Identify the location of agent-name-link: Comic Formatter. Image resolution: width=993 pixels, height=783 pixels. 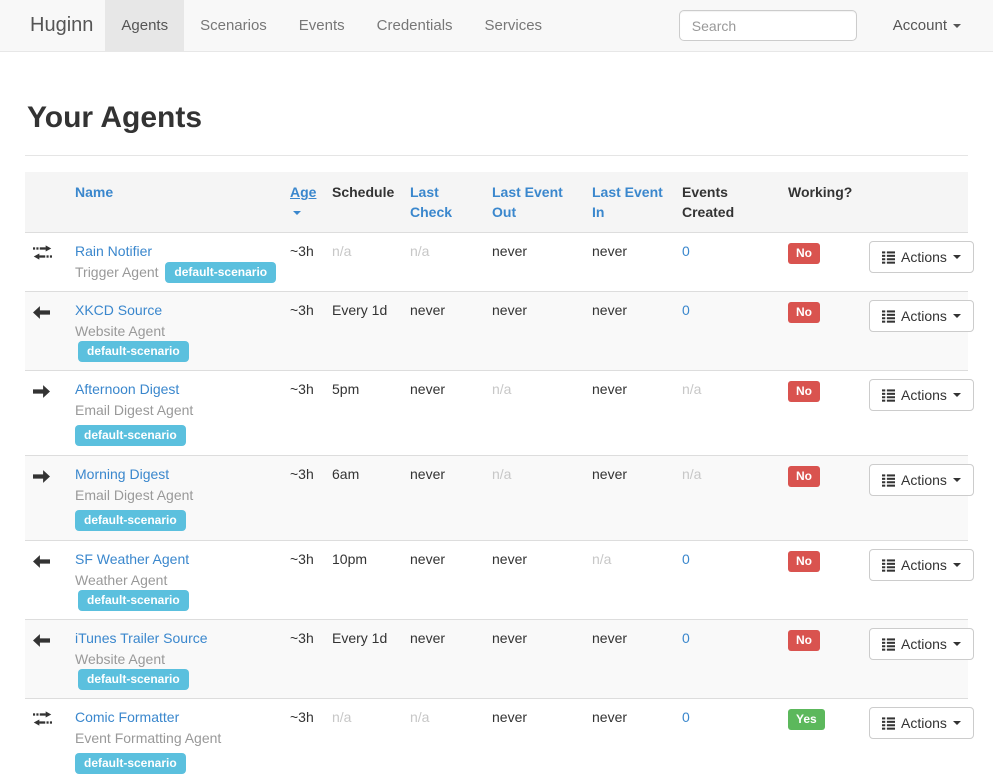
(127, 717).